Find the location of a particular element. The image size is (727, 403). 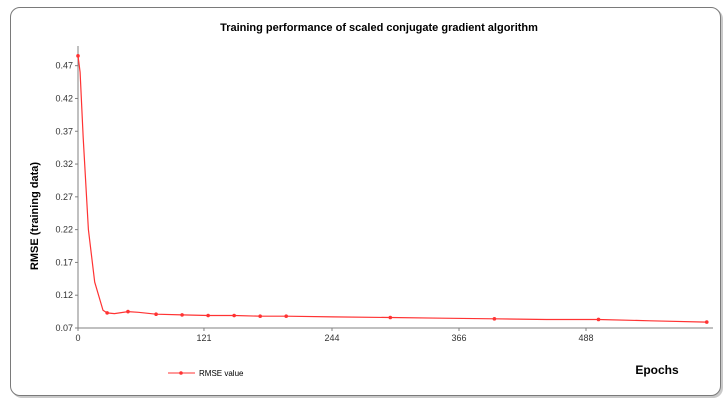

y-tick-label: 0.17 is located at coordinates (64, 262).